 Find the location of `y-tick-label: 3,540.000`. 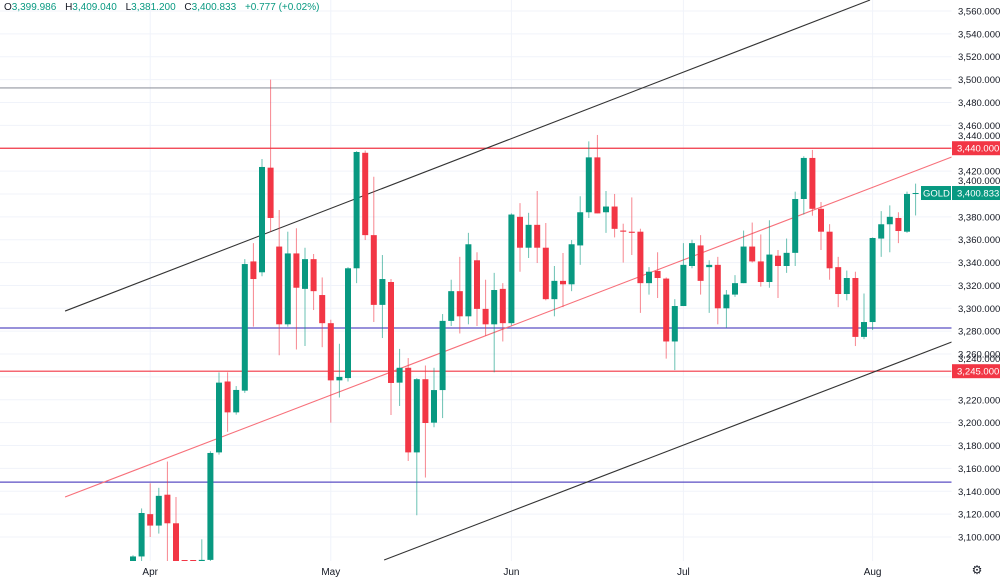

y-tick-label: 3,540.000 is located at coordinates (979, 34).